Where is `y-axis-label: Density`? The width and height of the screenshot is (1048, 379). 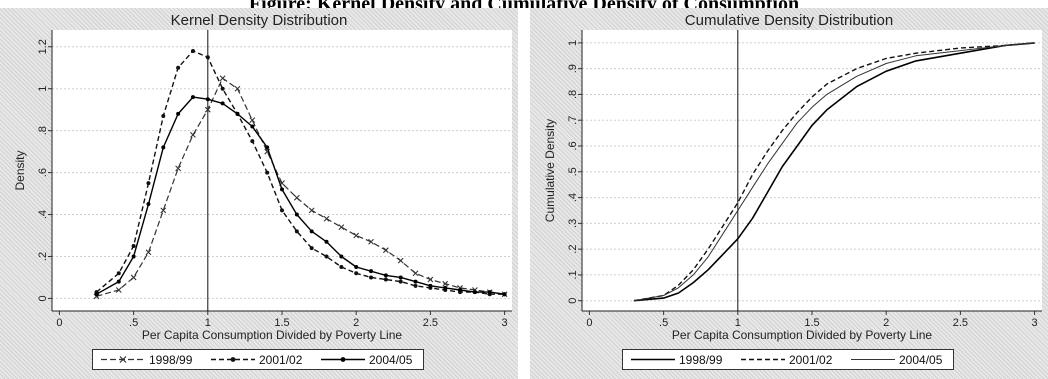 y-axis-label: Density is located at coordinates (20, 170).